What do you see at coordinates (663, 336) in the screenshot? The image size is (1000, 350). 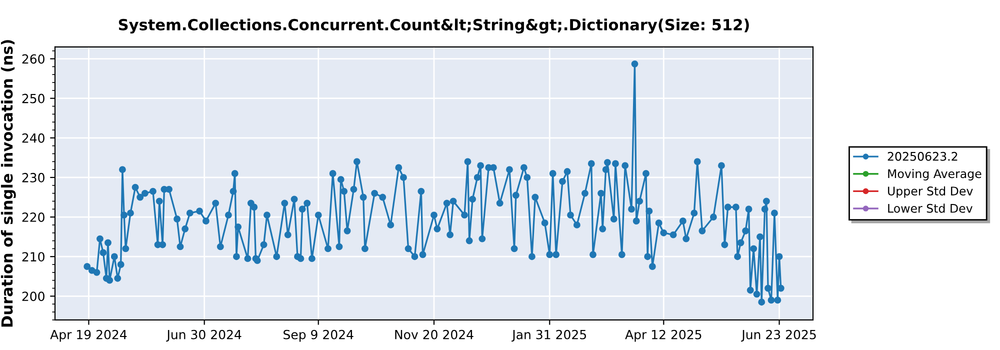 I see `x-tick-label: Apr 12 2025` at bounding box center [663, 336].